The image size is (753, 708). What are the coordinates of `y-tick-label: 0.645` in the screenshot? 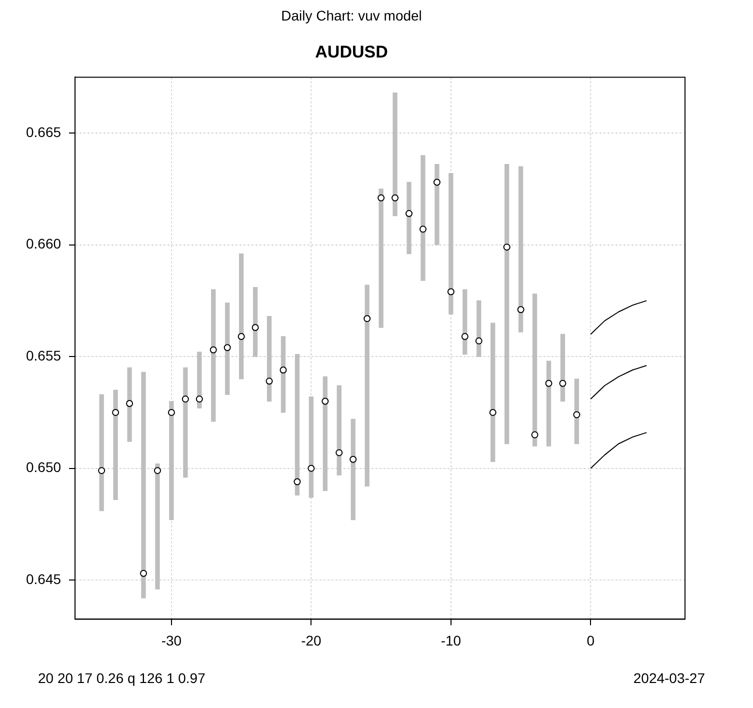 It's located at (44, 578).